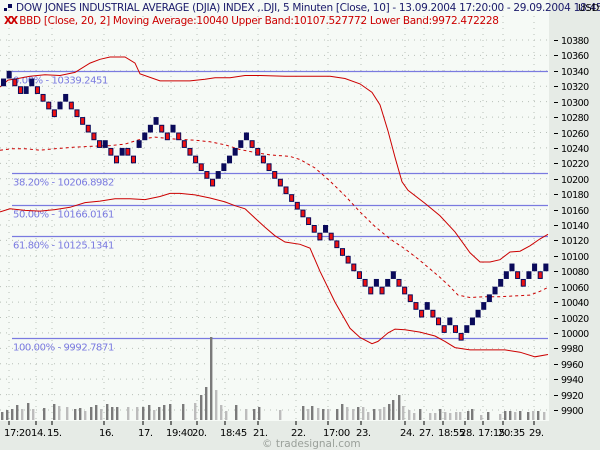  Describe the element at coordinates (426, 433) in the screenshot. I see `x-tick-label: 27.` at that location.